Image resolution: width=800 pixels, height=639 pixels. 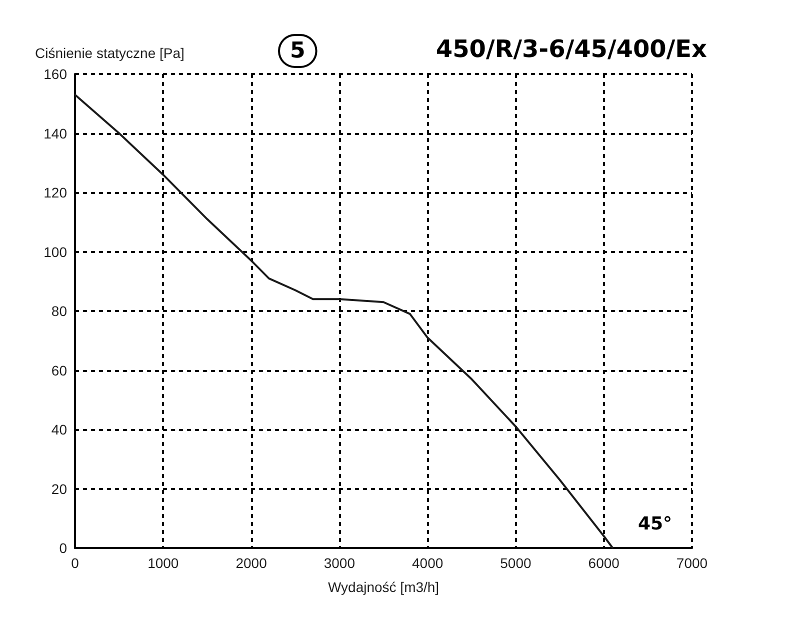 I want to click on y-tick-label: 80, so click(x=59, y=311).